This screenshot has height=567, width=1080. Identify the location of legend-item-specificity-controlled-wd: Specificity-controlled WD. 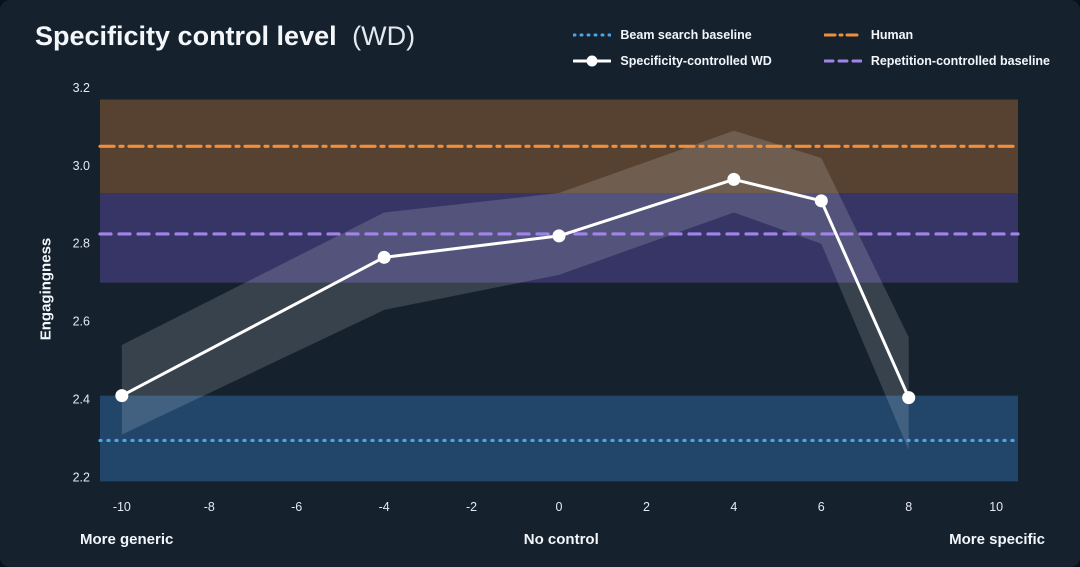
(672, 61).